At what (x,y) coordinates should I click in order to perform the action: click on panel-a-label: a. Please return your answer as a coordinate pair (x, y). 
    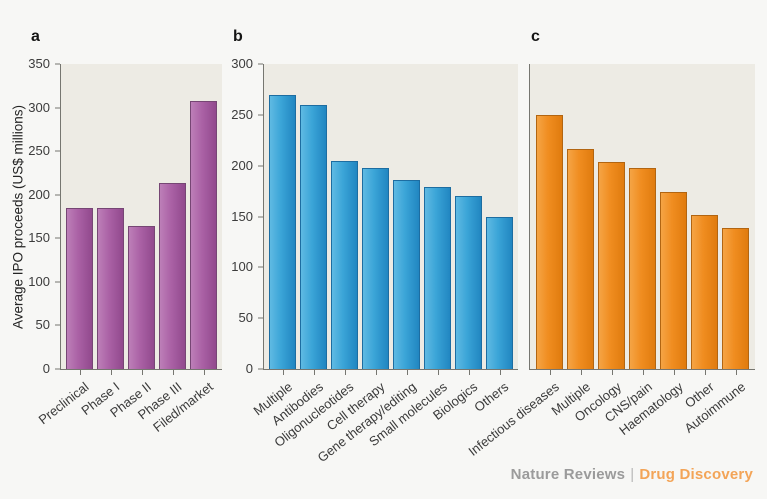
    Looking at the image, I should click on (35, 36).